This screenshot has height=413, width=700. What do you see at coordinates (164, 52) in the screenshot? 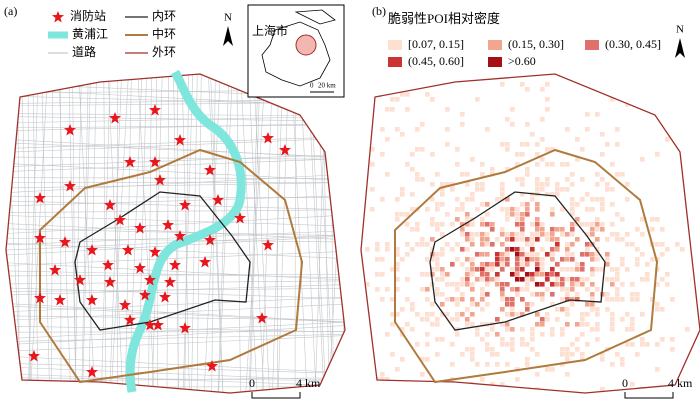
I see `legend-label: 外环` at bounding box center [164, 52].